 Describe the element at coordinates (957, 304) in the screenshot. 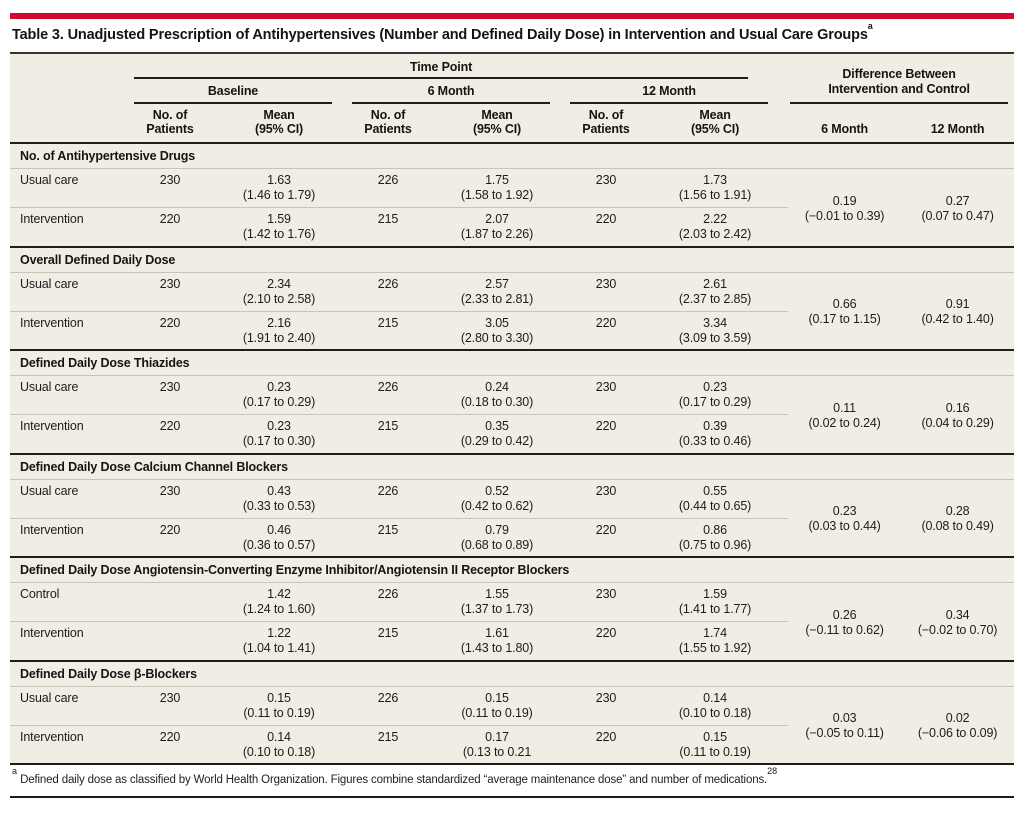

I see `diff-value: 0.91` at that location.